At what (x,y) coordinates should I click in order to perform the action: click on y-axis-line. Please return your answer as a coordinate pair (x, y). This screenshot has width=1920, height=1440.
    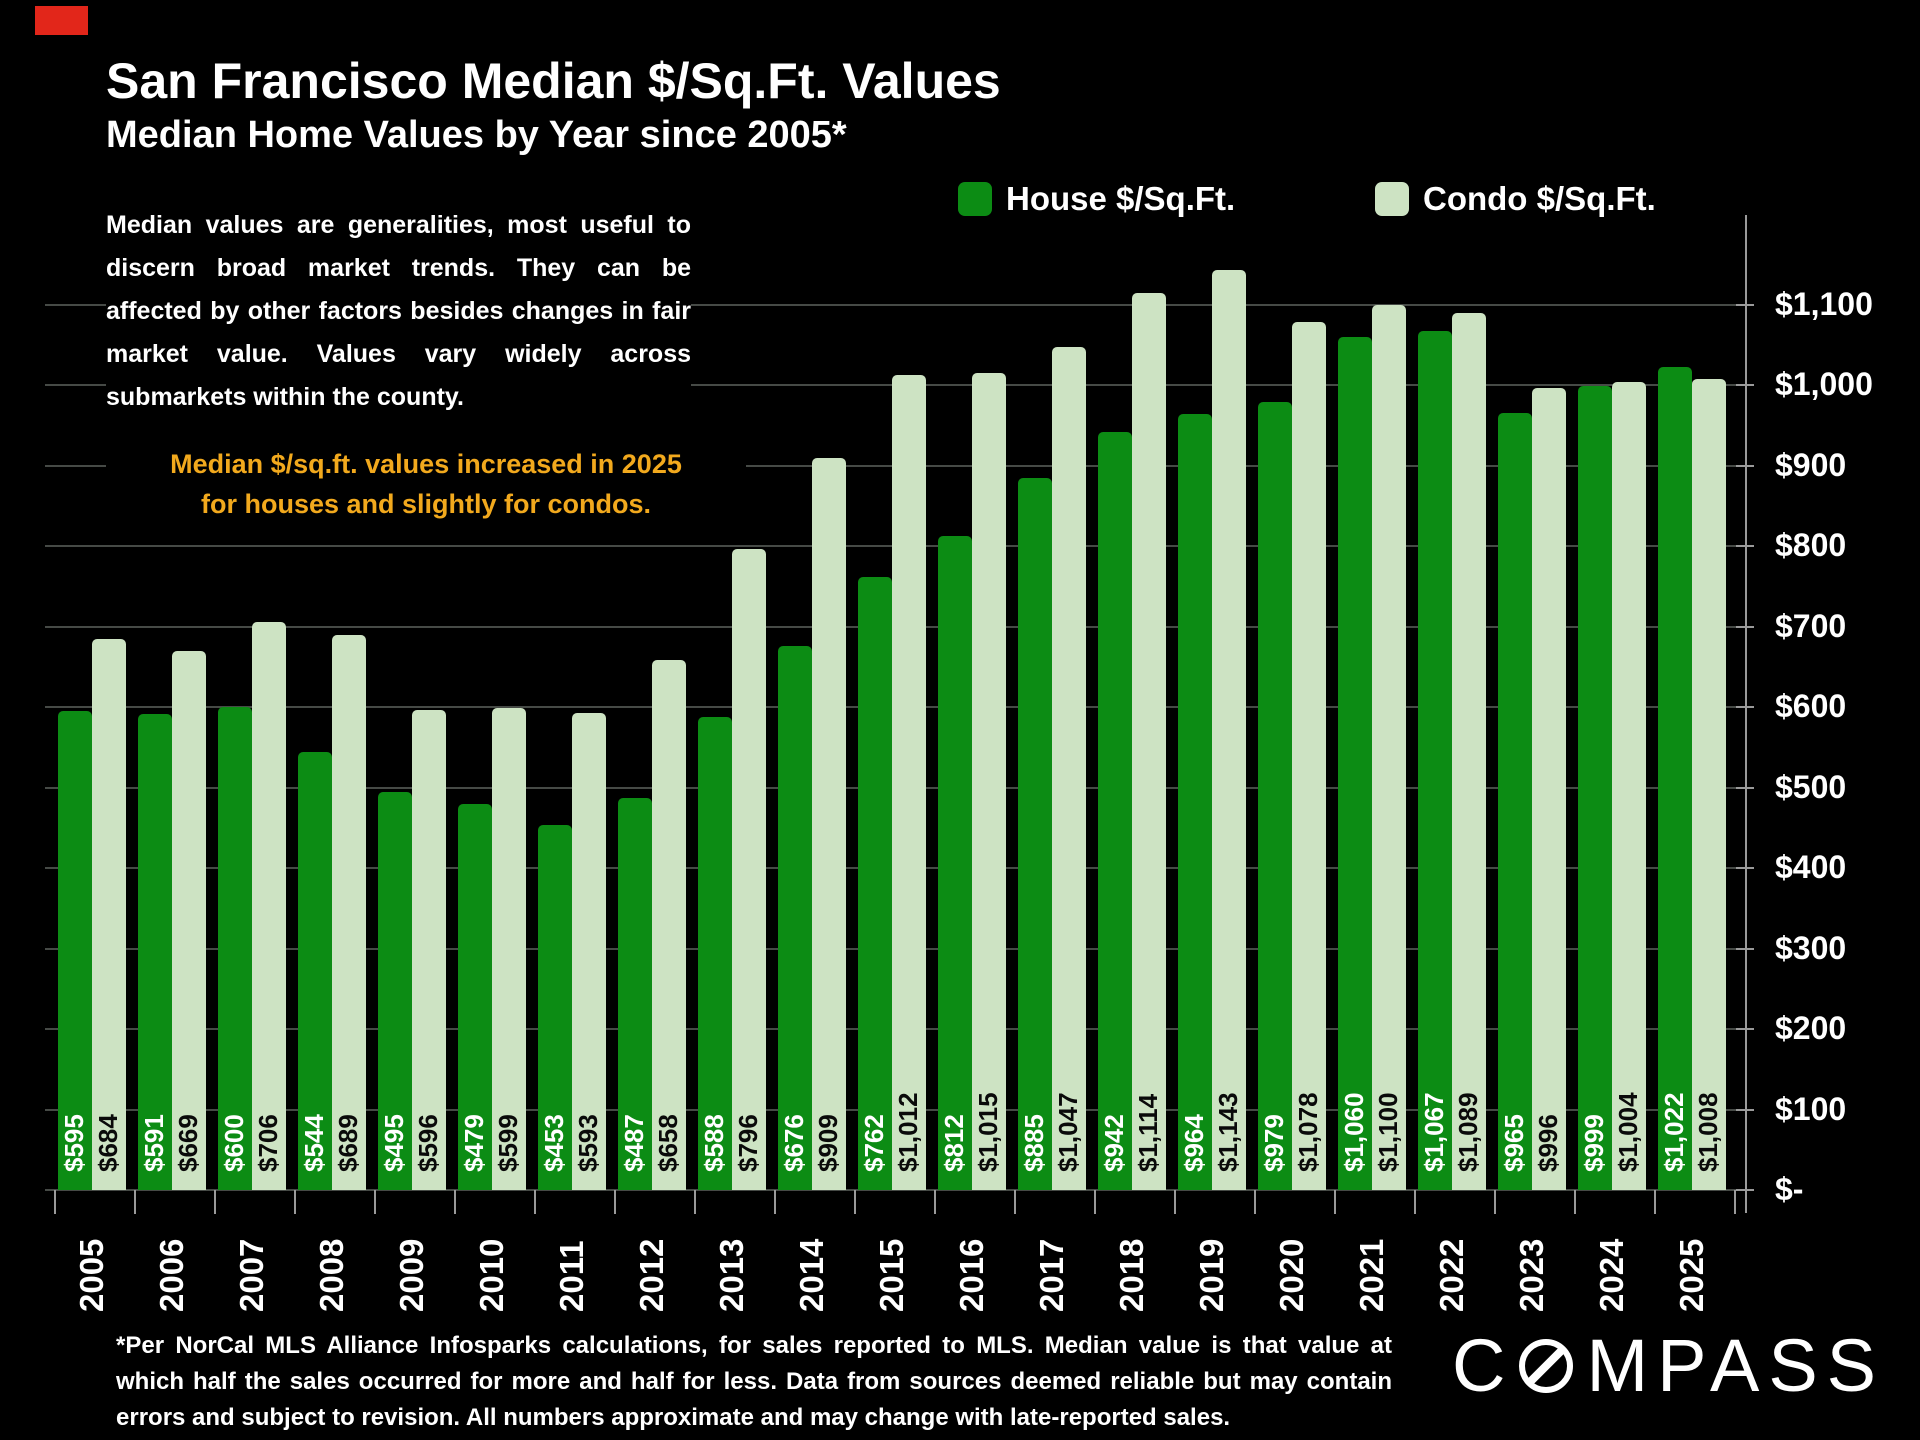
    Looking at the image, I should click on (1746, 714).